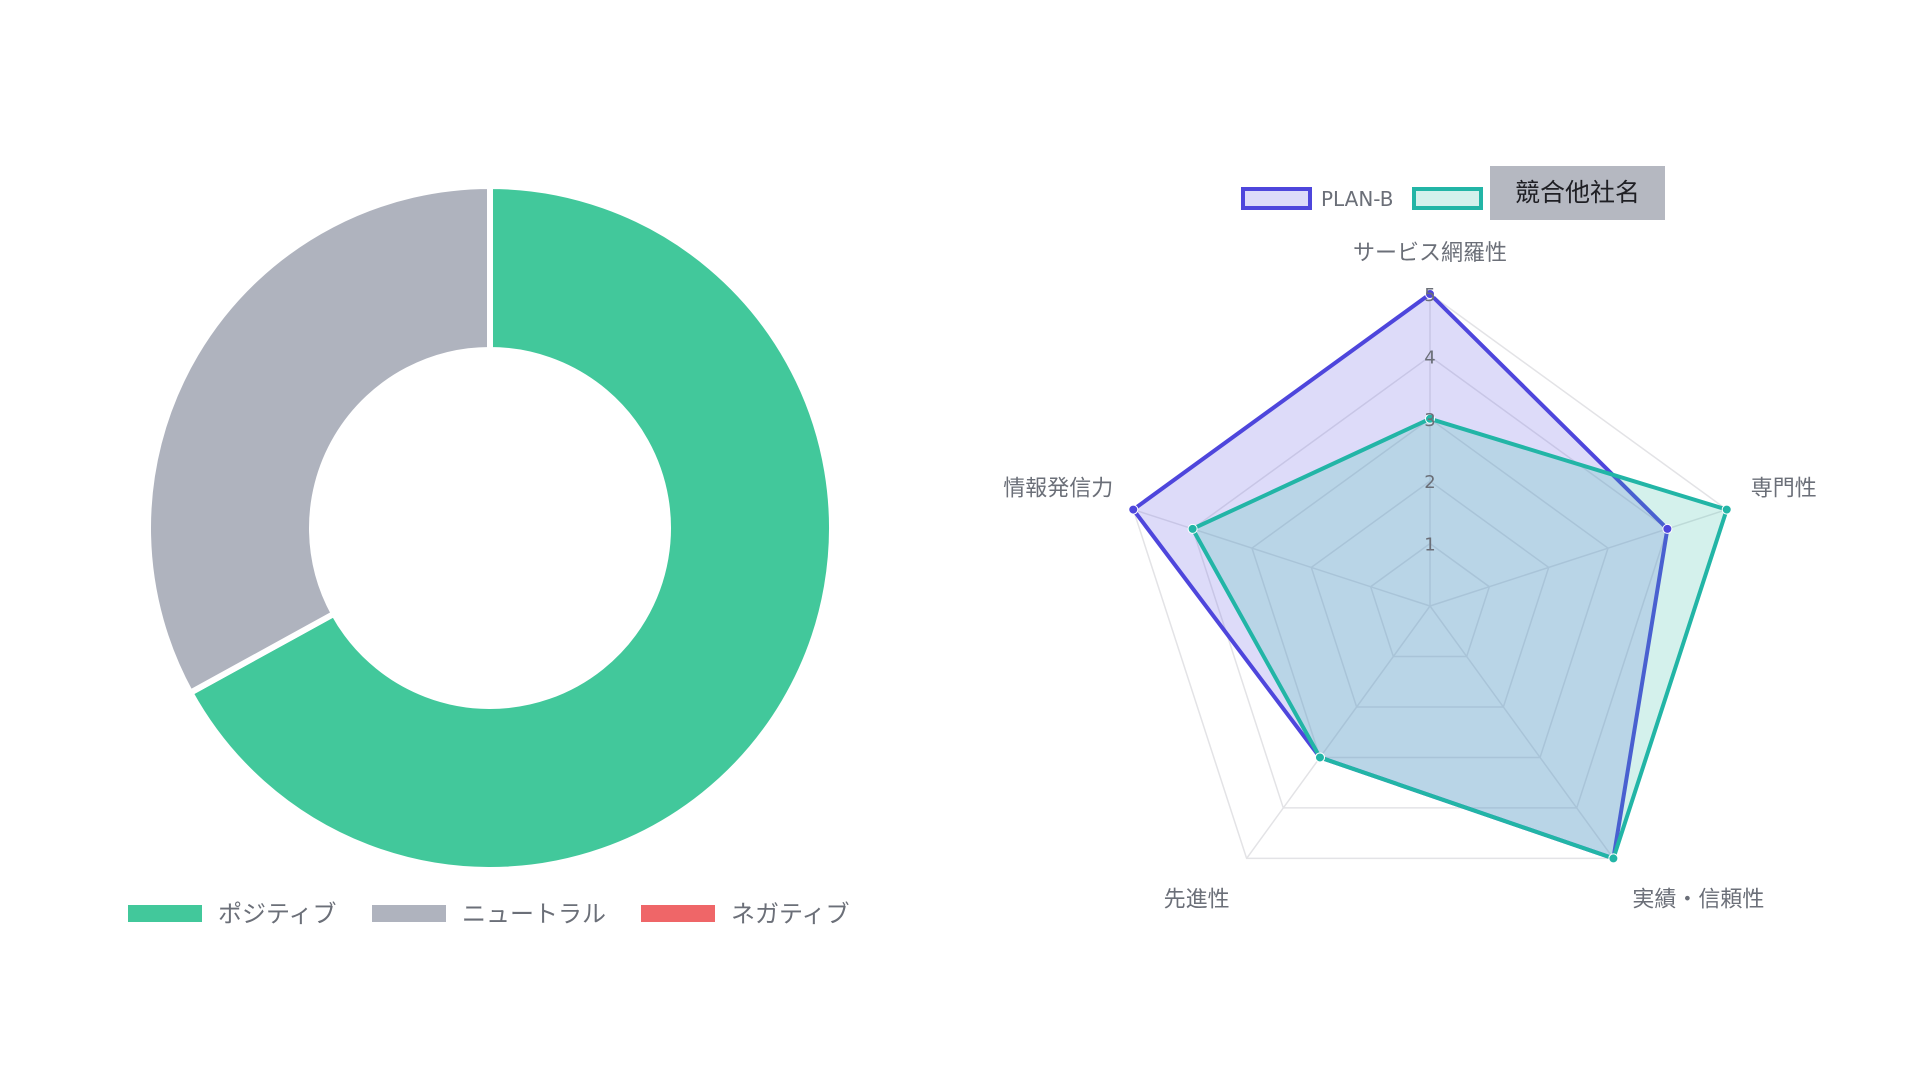 The height and width of the screenshot is (1080, 1920). I want to click on radar-tick-5: 5, so click(1429, 295).